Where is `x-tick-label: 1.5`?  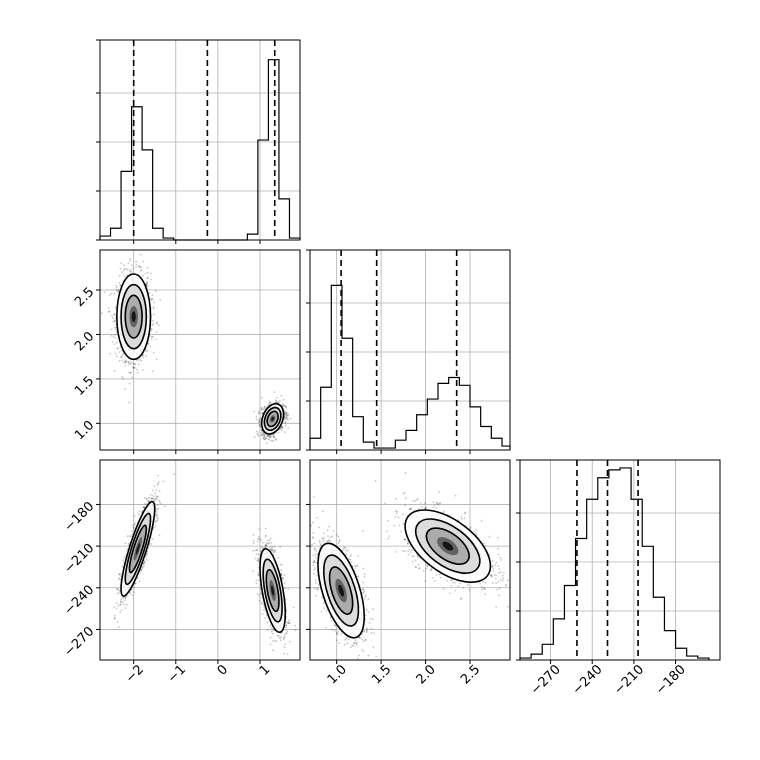
x-tick-label: 1.5 is located at coordinates (381, 674).